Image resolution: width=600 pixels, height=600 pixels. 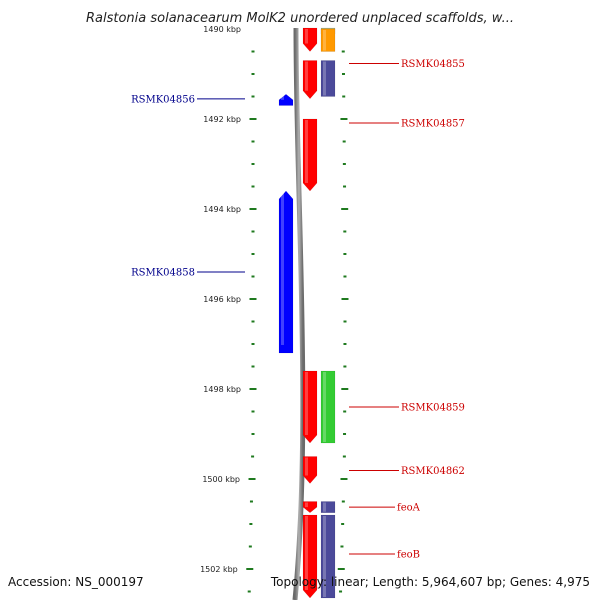 I want to click on gene-label: feoA, so click(x=409, y=508).